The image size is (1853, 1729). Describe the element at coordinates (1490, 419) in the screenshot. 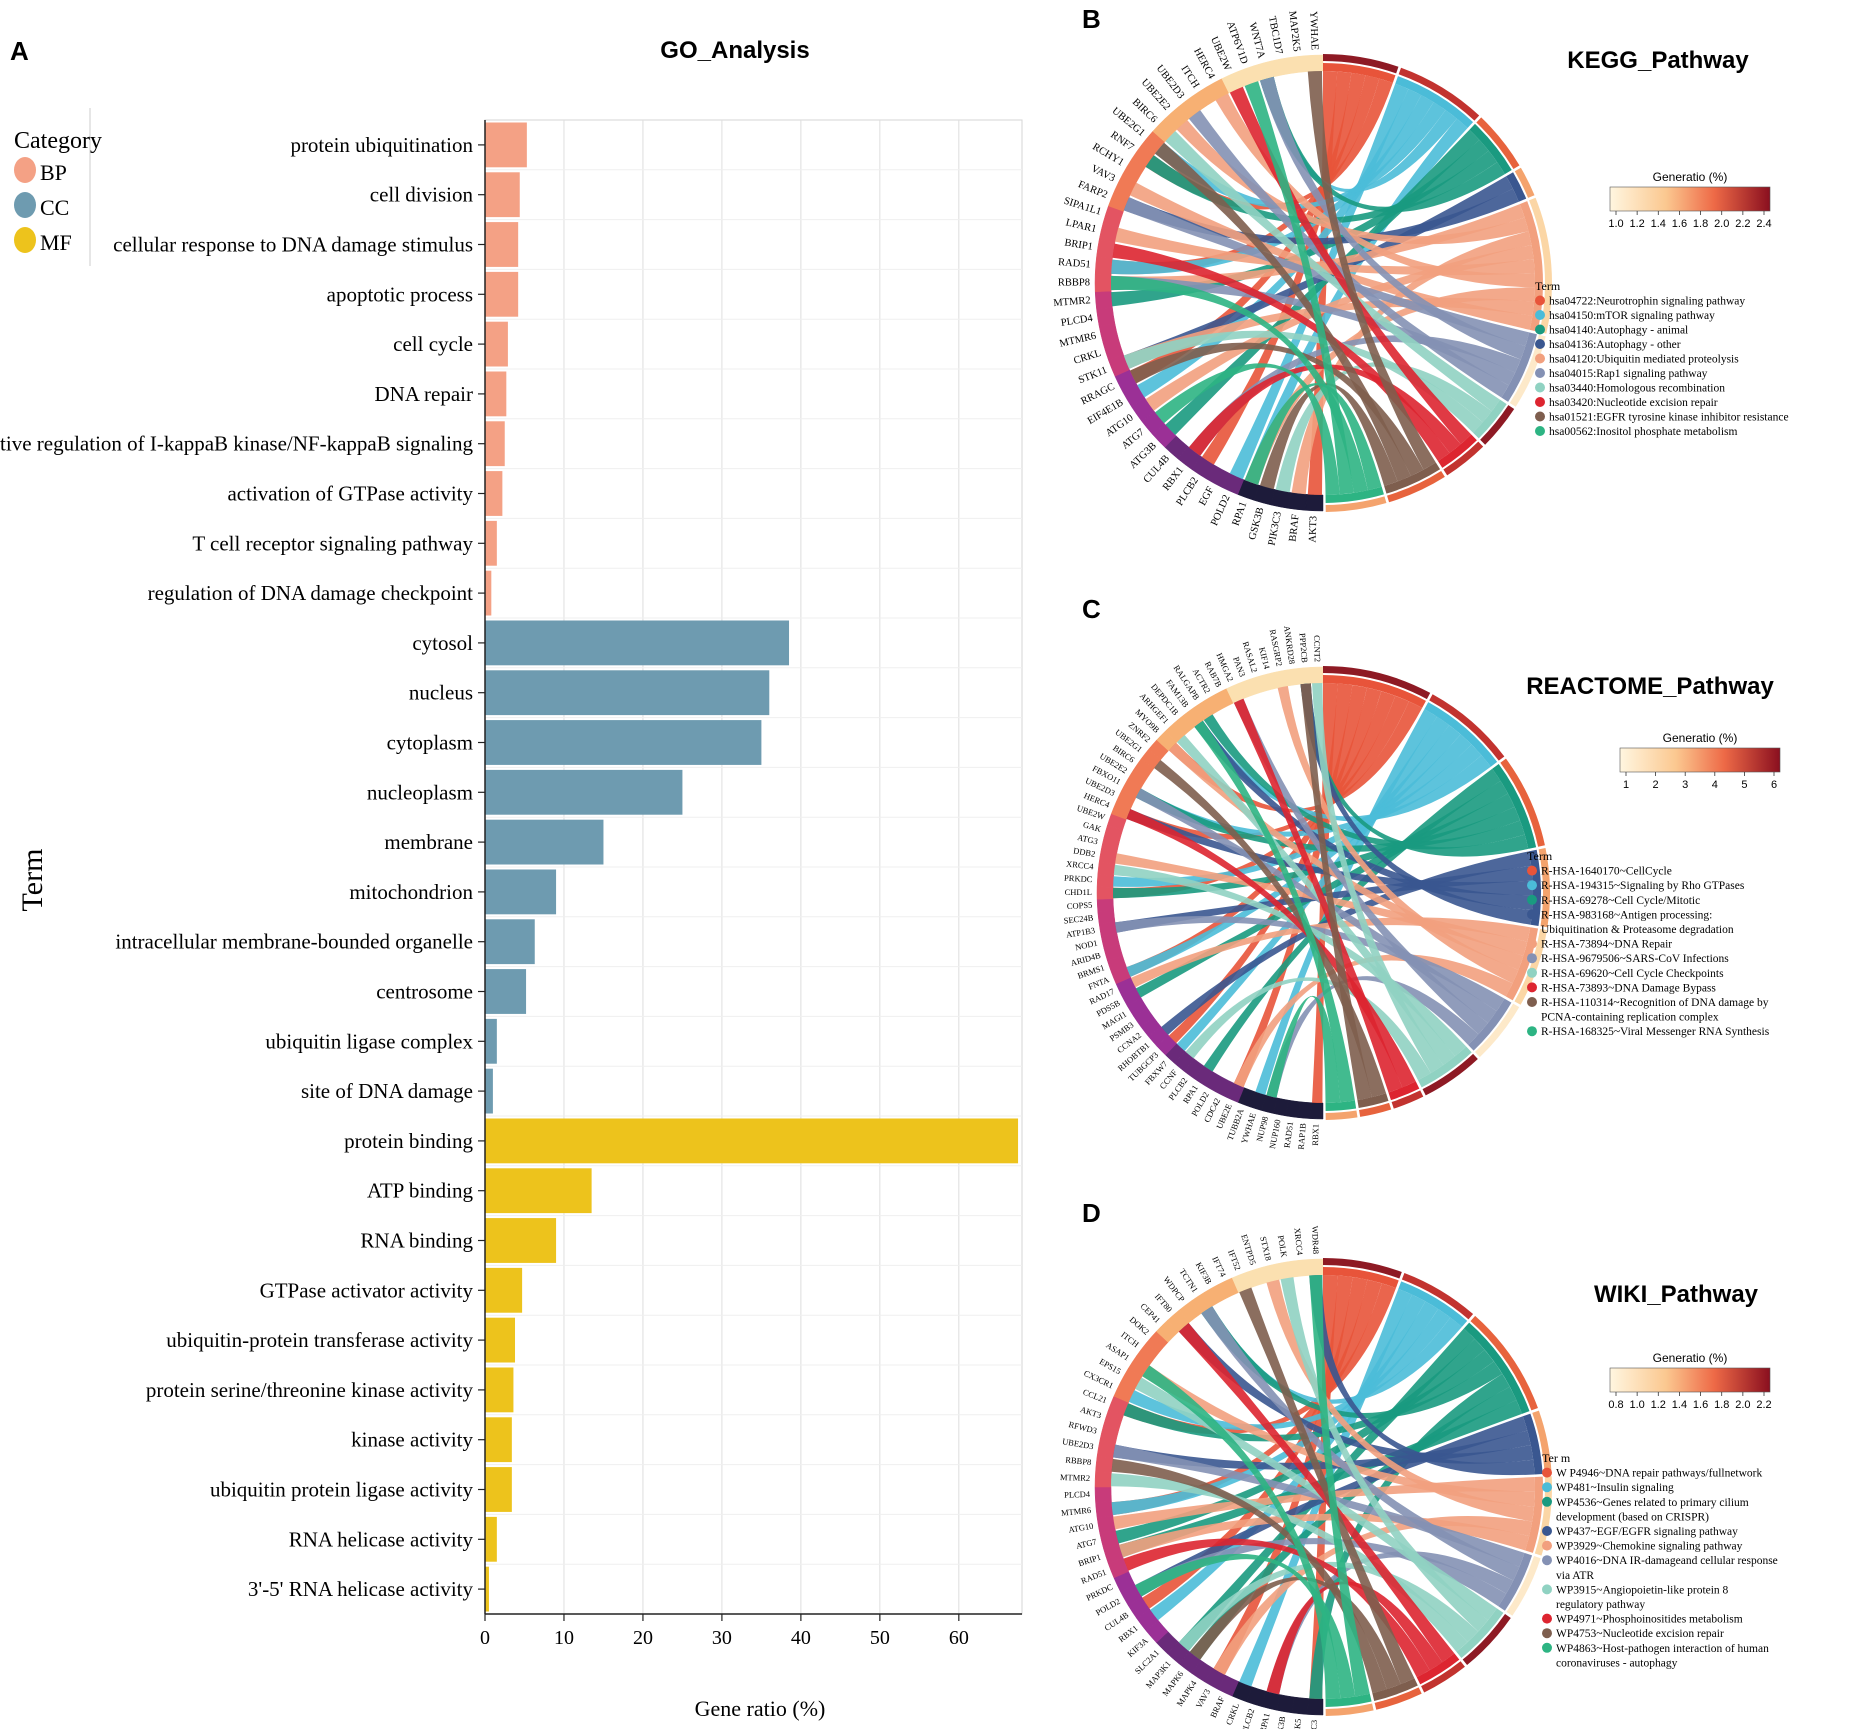

I see `term-arc-hsa03440-homologous-recombination` at that location.